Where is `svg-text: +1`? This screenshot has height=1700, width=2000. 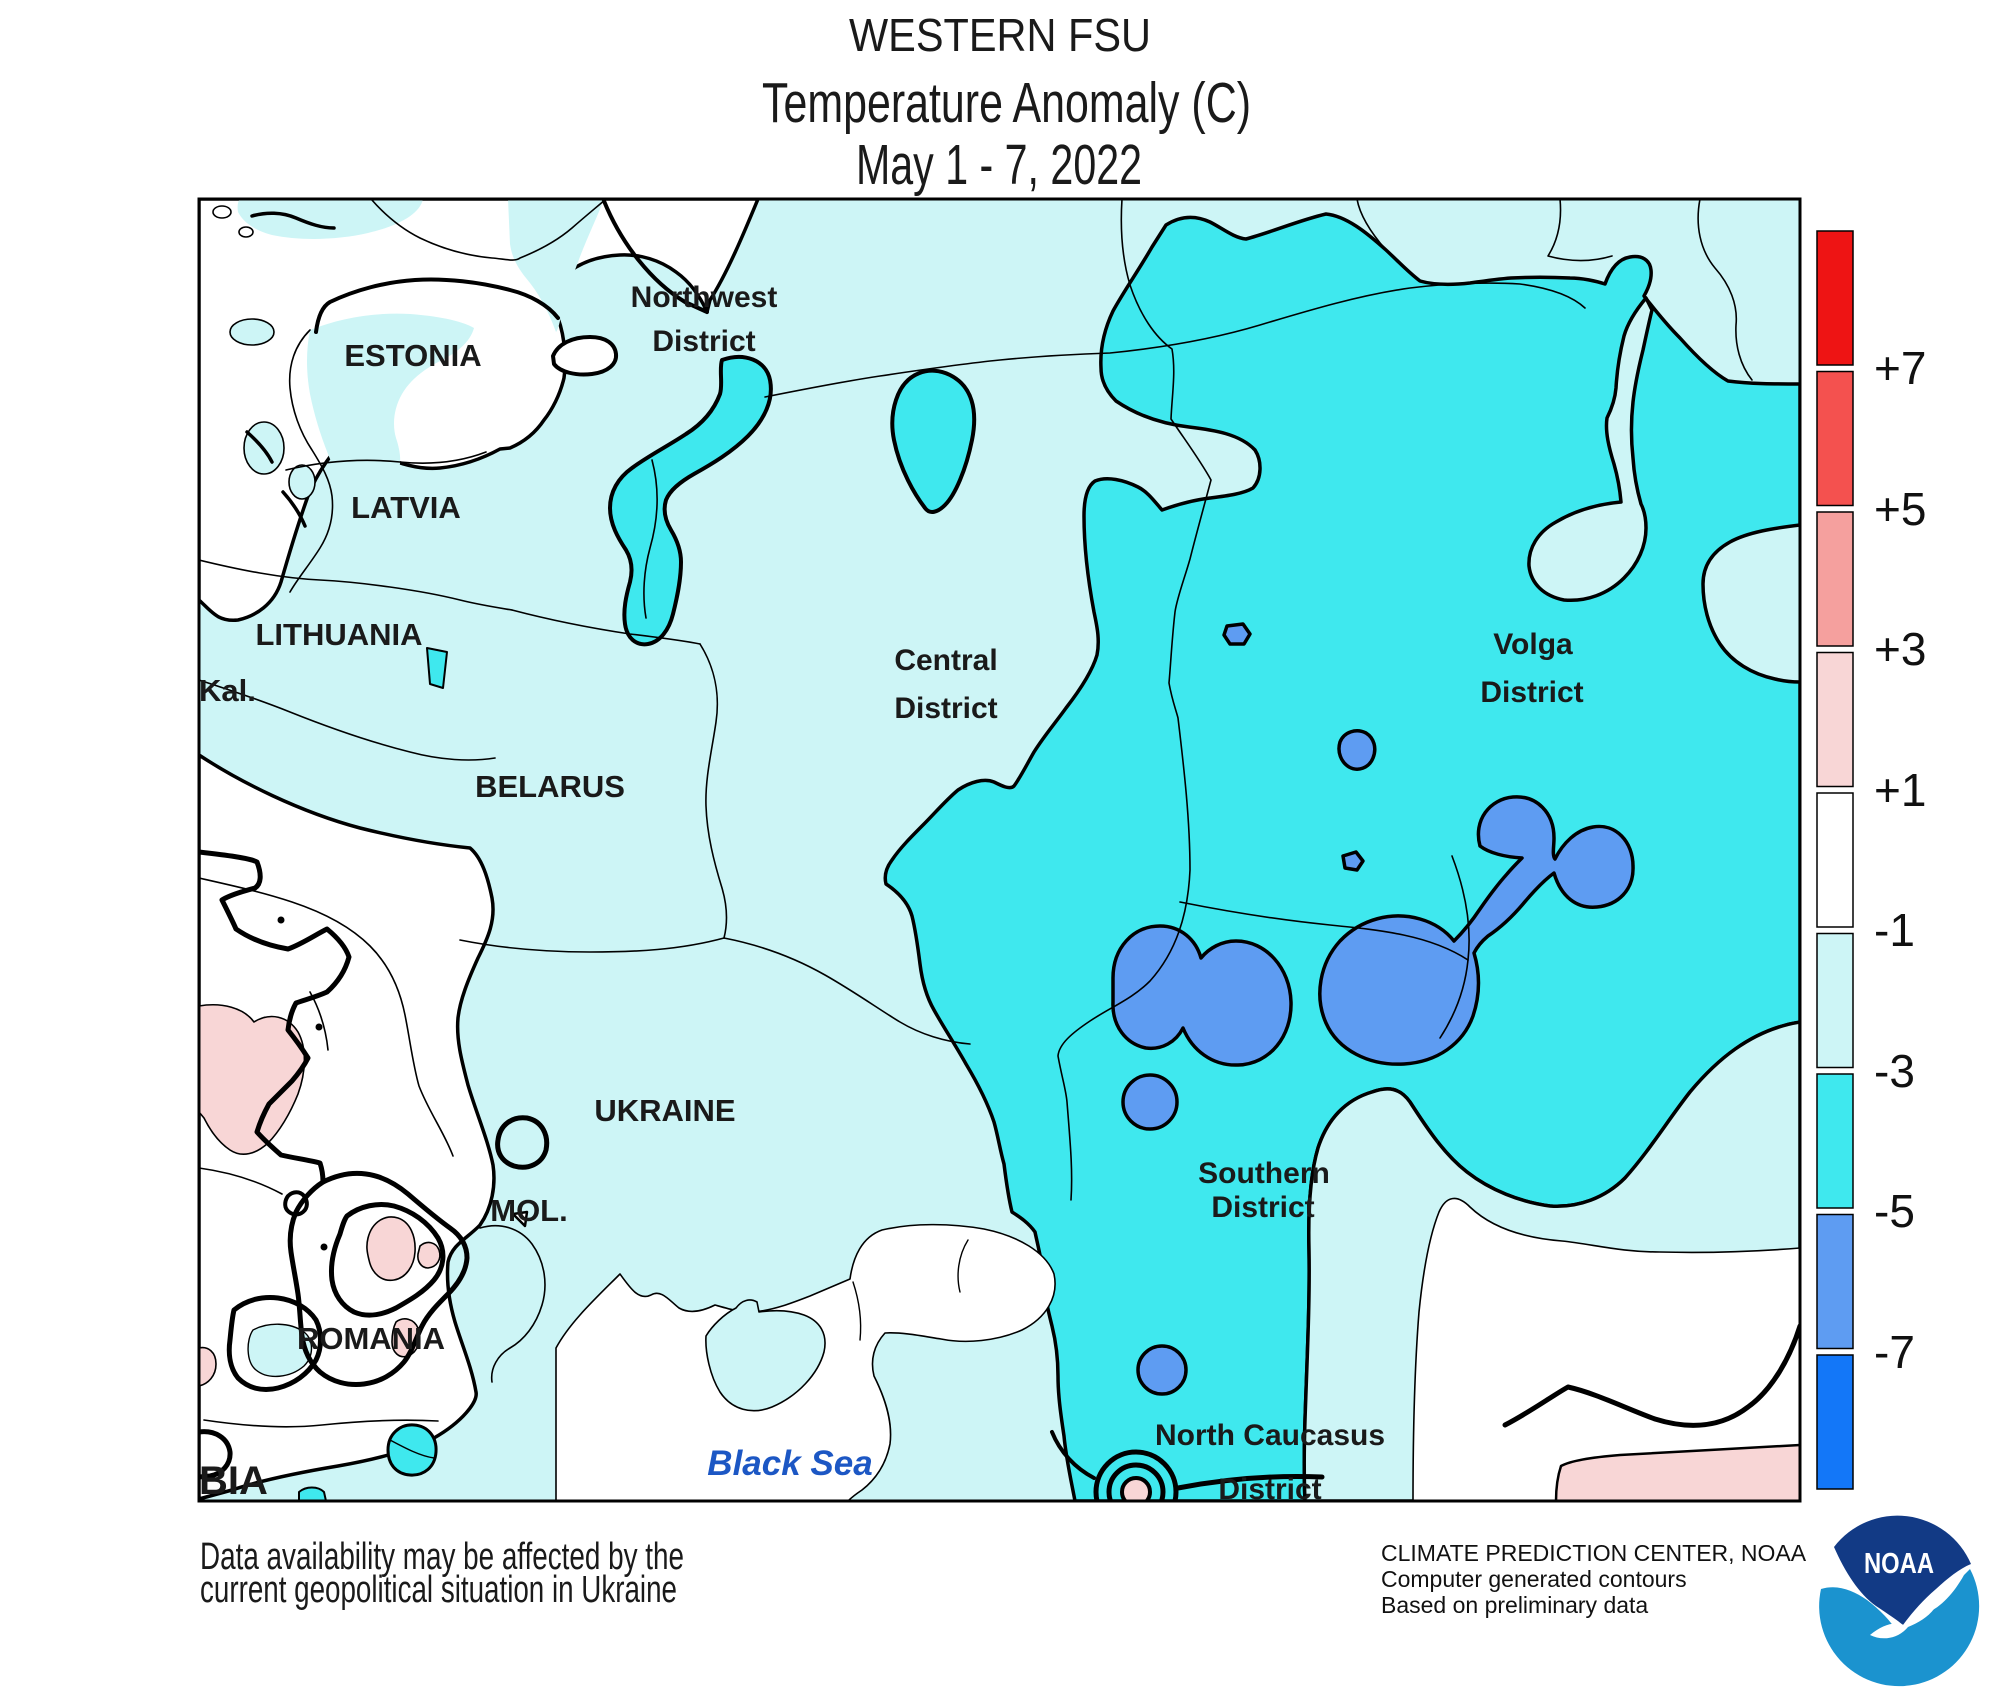 svg-text: +1 is located at coordinates (1900, 790).